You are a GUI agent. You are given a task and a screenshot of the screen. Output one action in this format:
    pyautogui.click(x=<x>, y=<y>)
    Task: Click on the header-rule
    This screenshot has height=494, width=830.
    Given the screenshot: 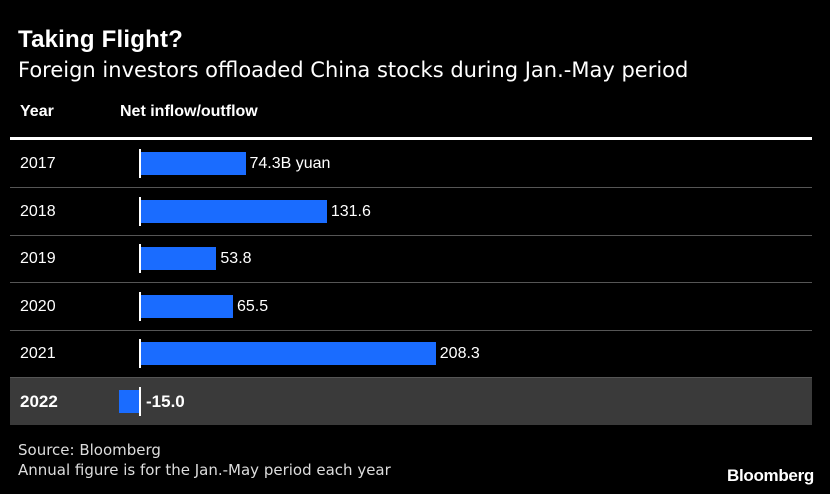 What is the action you would take?
    pyautogui.click(x=411, y=138)
    